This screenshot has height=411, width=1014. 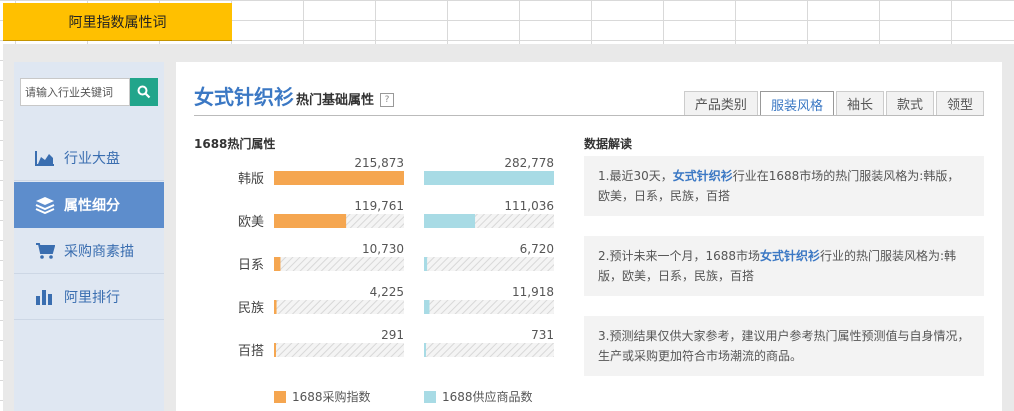 What do you see at coordinates (779, 186) in the screenshot?
I see `note-text: 行业在1688市场的热门服装风格为:韩版，欧美，日系，民族，百搭` at bounding box center [779, 186].